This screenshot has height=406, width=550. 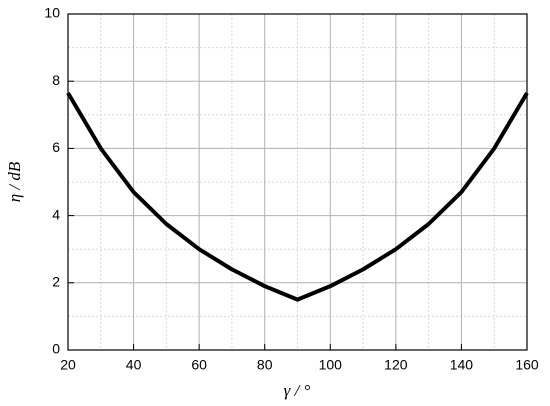 What do you see at coordinates (297, 390) in the screenshot?
I see `x-axis-title: γ / °` at bounding box center [297, 390].